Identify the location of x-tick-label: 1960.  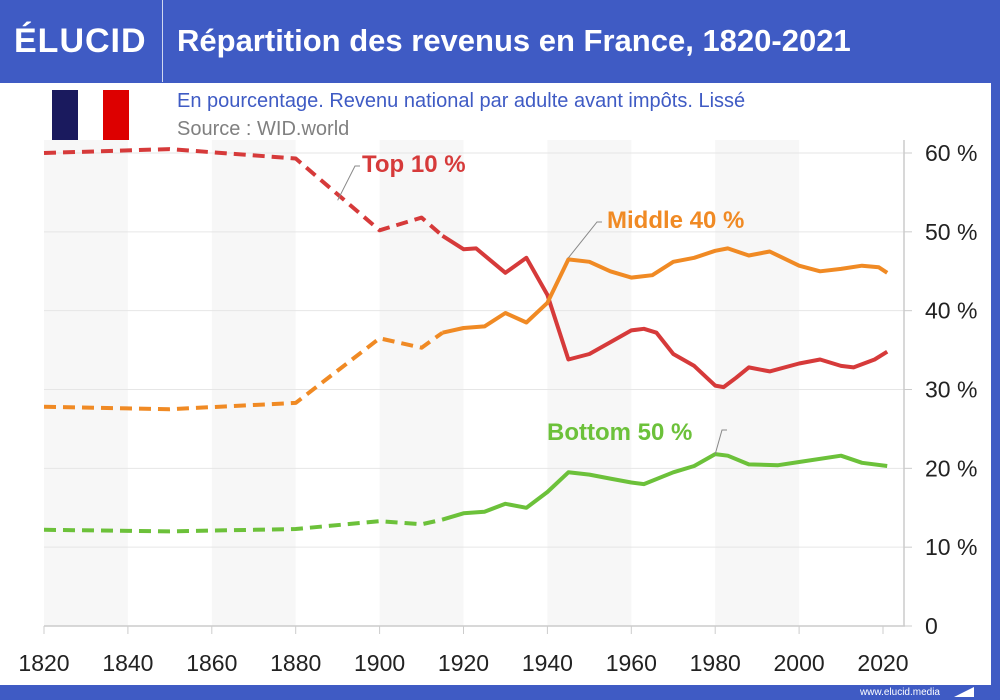
(631, 663).